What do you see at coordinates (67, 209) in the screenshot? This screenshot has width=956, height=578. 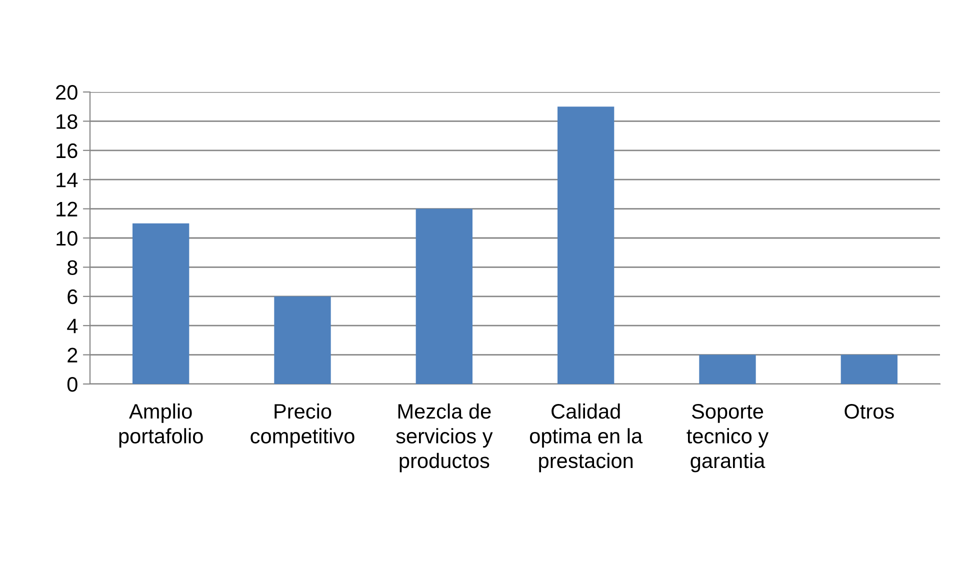 I see `y-tick-label: 12` at bounding box center [67, 209].